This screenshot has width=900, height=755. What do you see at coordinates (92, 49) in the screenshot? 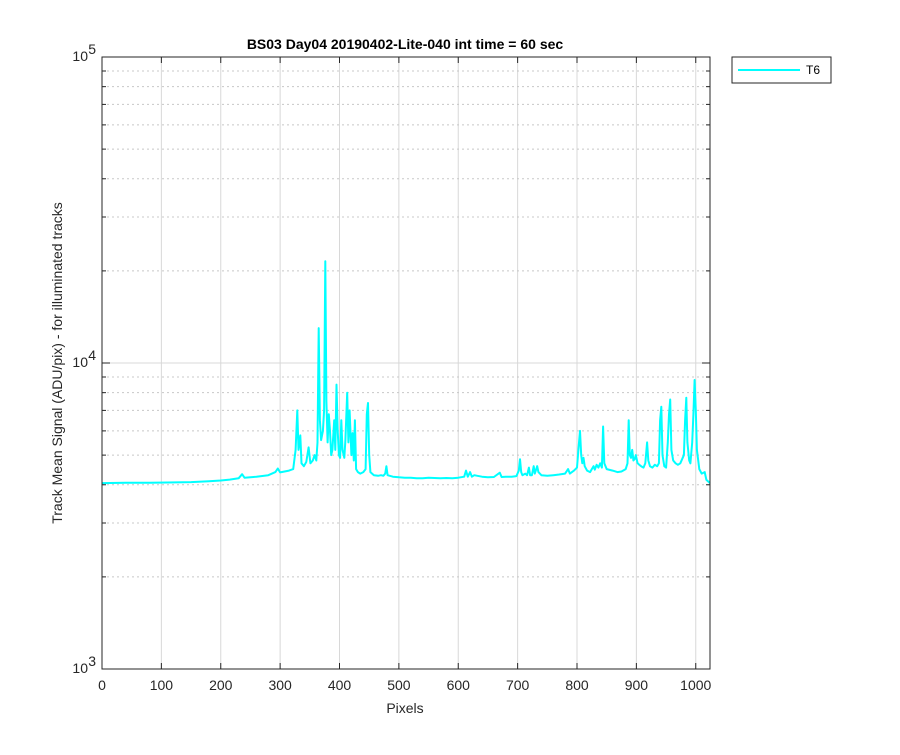
I see `y-tick-exponent: 5` at bounding box center [92, 49].